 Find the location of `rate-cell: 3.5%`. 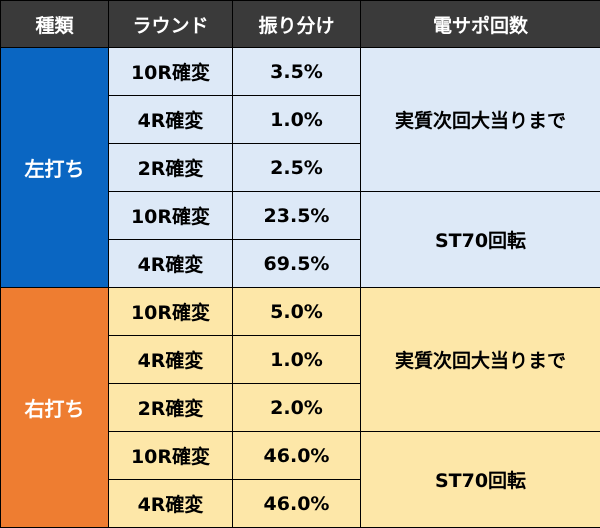

rate-cell: 3.5% is located at coordinates (297, 72).